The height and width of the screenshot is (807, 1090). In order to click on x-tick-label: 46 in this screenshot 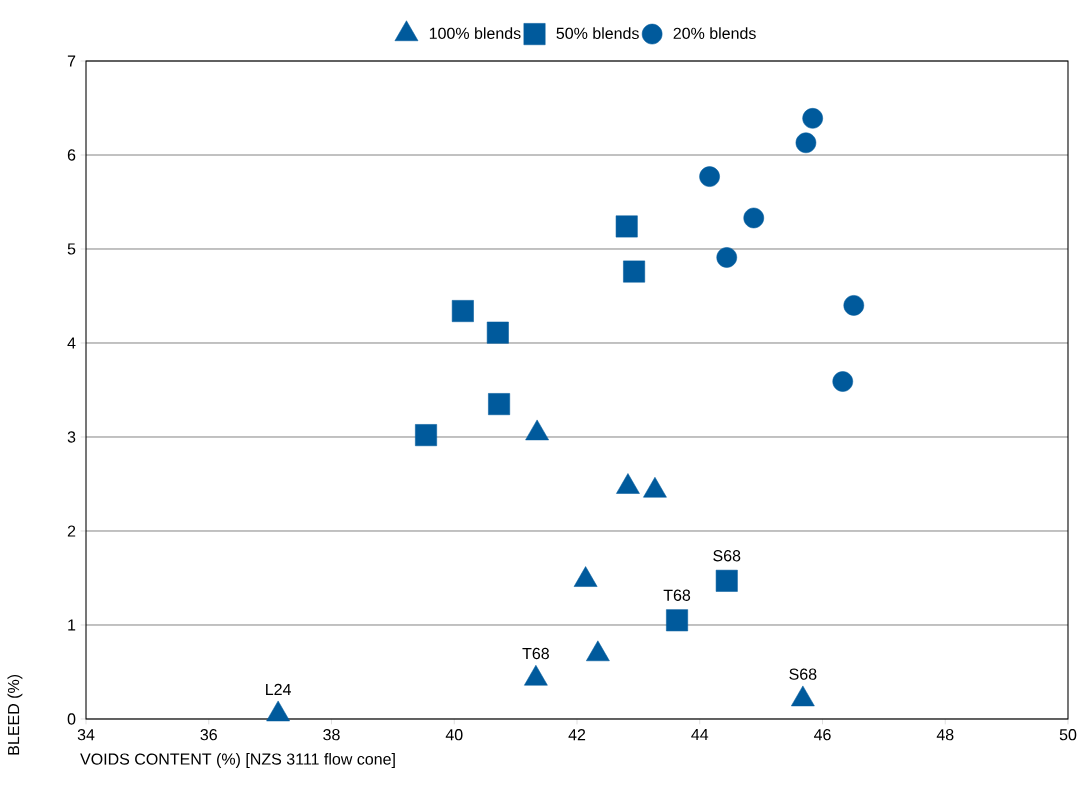, I will do `click(822, 735)`.